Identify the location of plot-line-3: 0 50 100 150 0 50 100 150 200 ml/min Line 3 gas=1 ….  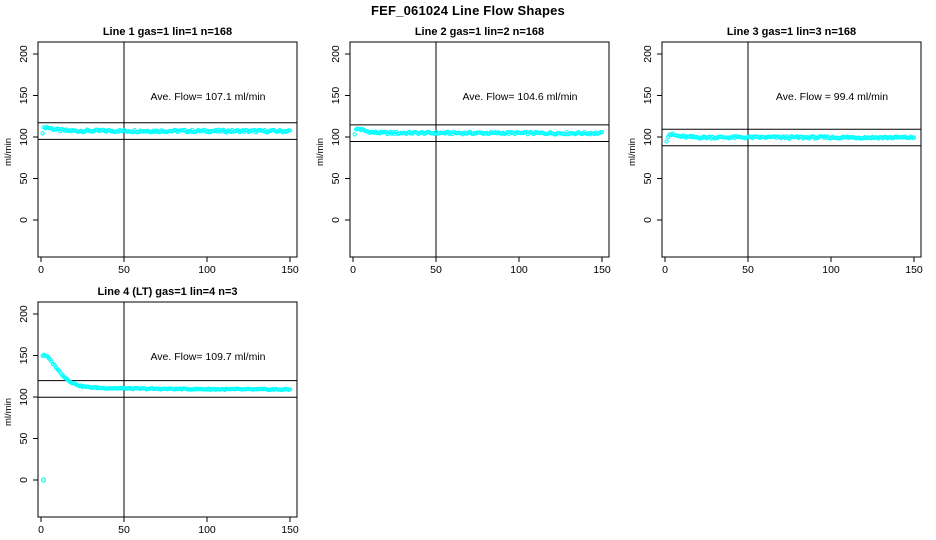
(775, 151).